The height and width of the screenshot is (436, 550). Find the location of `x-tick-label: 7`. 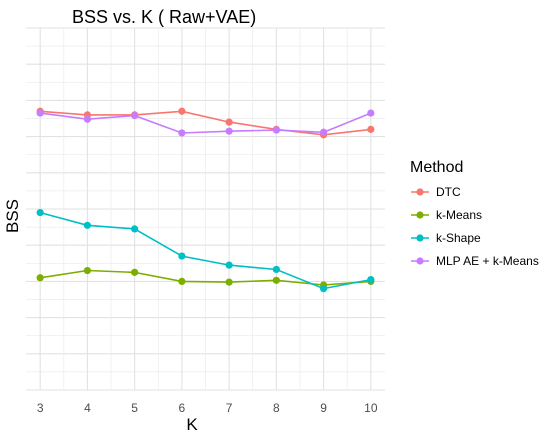

x-tick-label: 7 is located at coordinates (229, 408).